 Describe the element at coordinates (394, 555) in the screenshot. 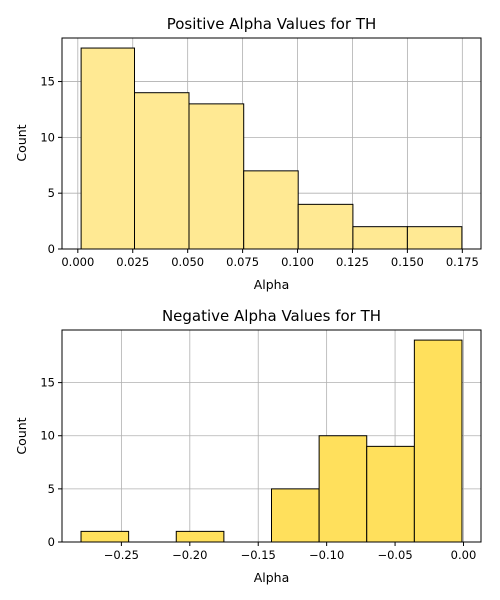

I see `x-tick-label: −0.05` at that location.